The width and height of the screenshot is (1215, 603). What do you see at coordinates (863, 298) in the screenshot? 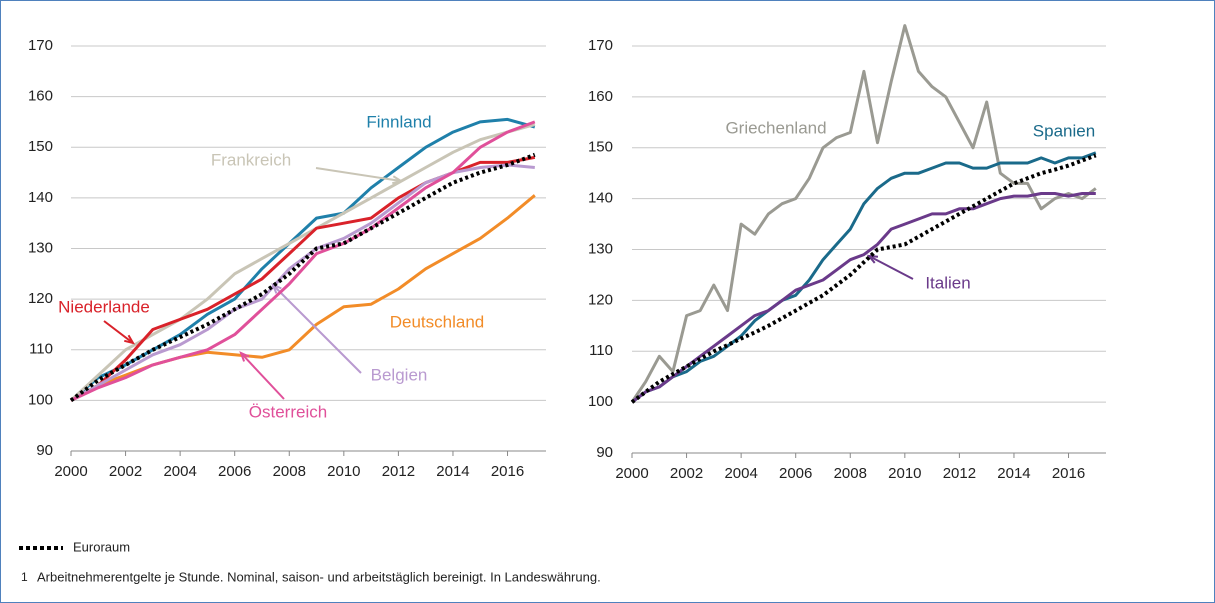
I see `series-line` at bounding box center [863, 298].